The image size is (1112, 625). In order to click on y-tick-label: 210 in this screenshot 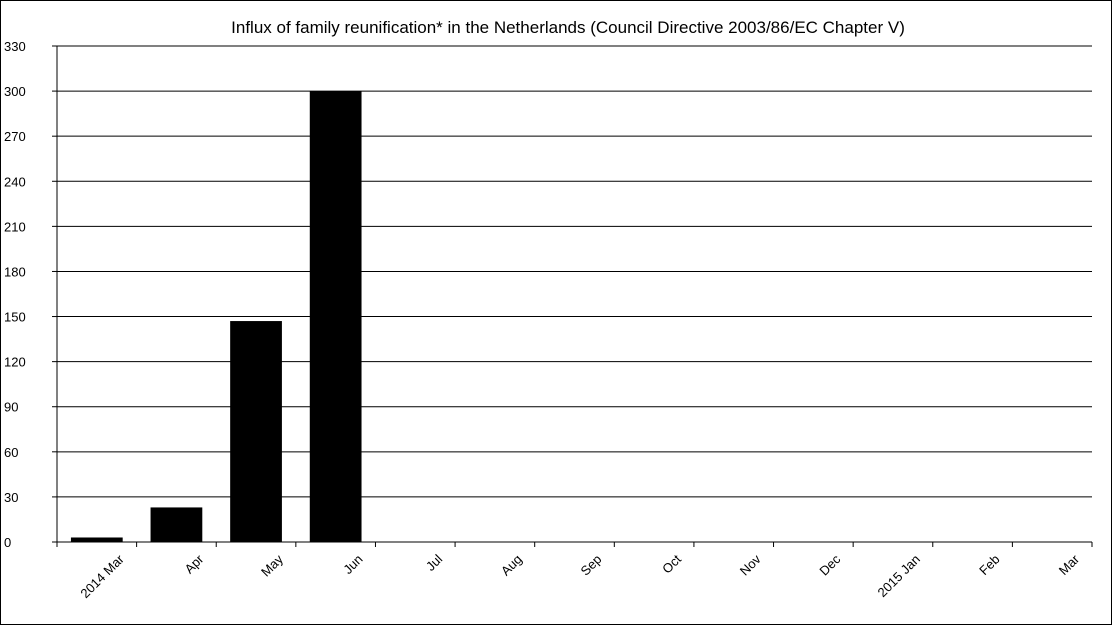, I will do `click(15, 226)`.